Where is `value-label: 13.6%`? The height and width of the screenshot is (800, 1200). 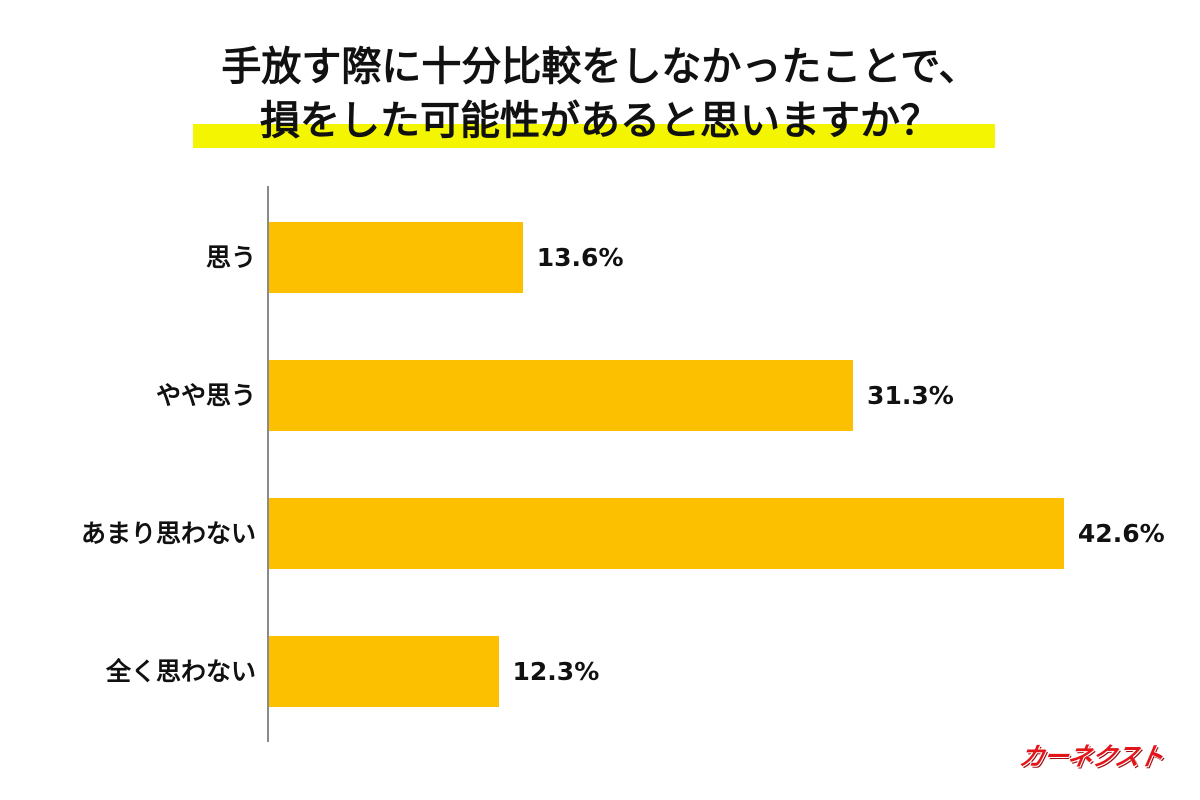
value-label: 13.6% is located at coordinates (580, 257).